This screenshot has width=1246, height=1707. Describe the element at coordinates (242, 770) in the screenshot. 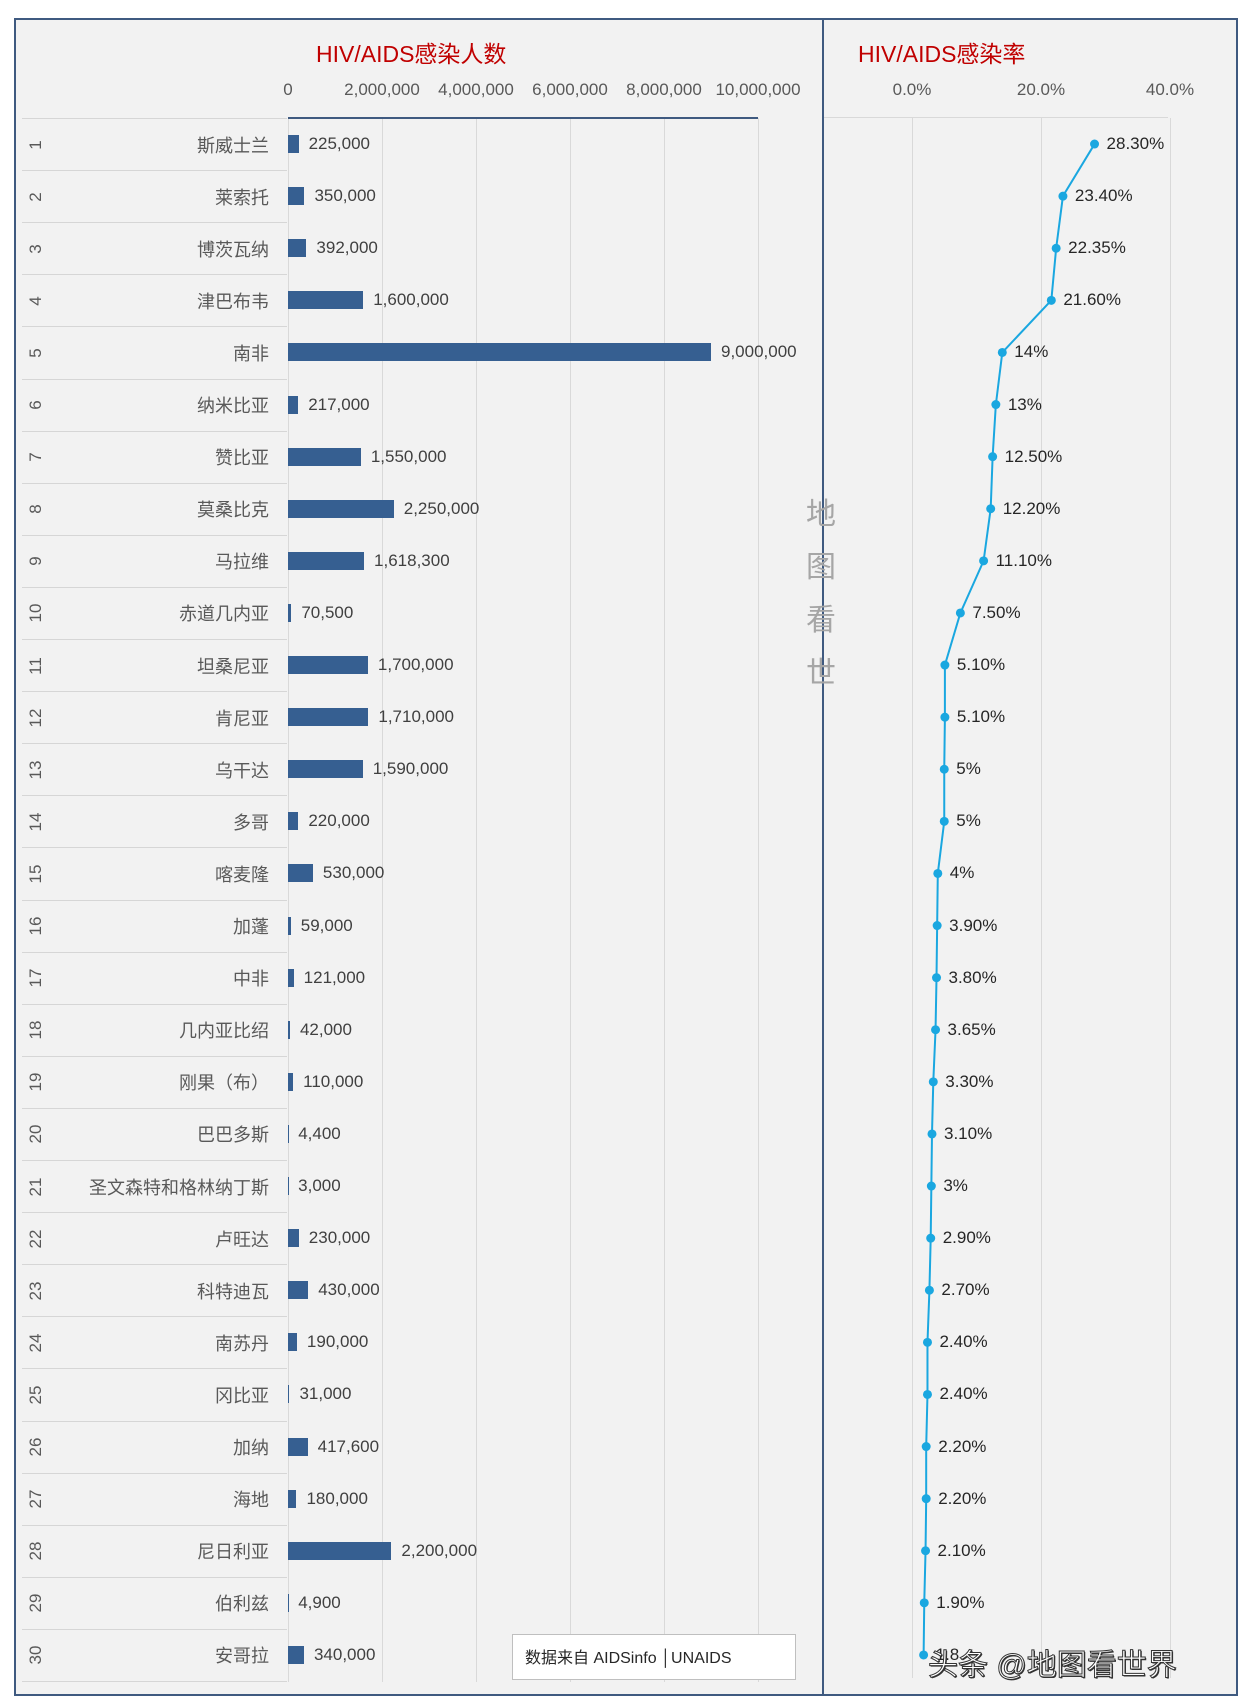

I see `country-name: 乌干达` at that location.